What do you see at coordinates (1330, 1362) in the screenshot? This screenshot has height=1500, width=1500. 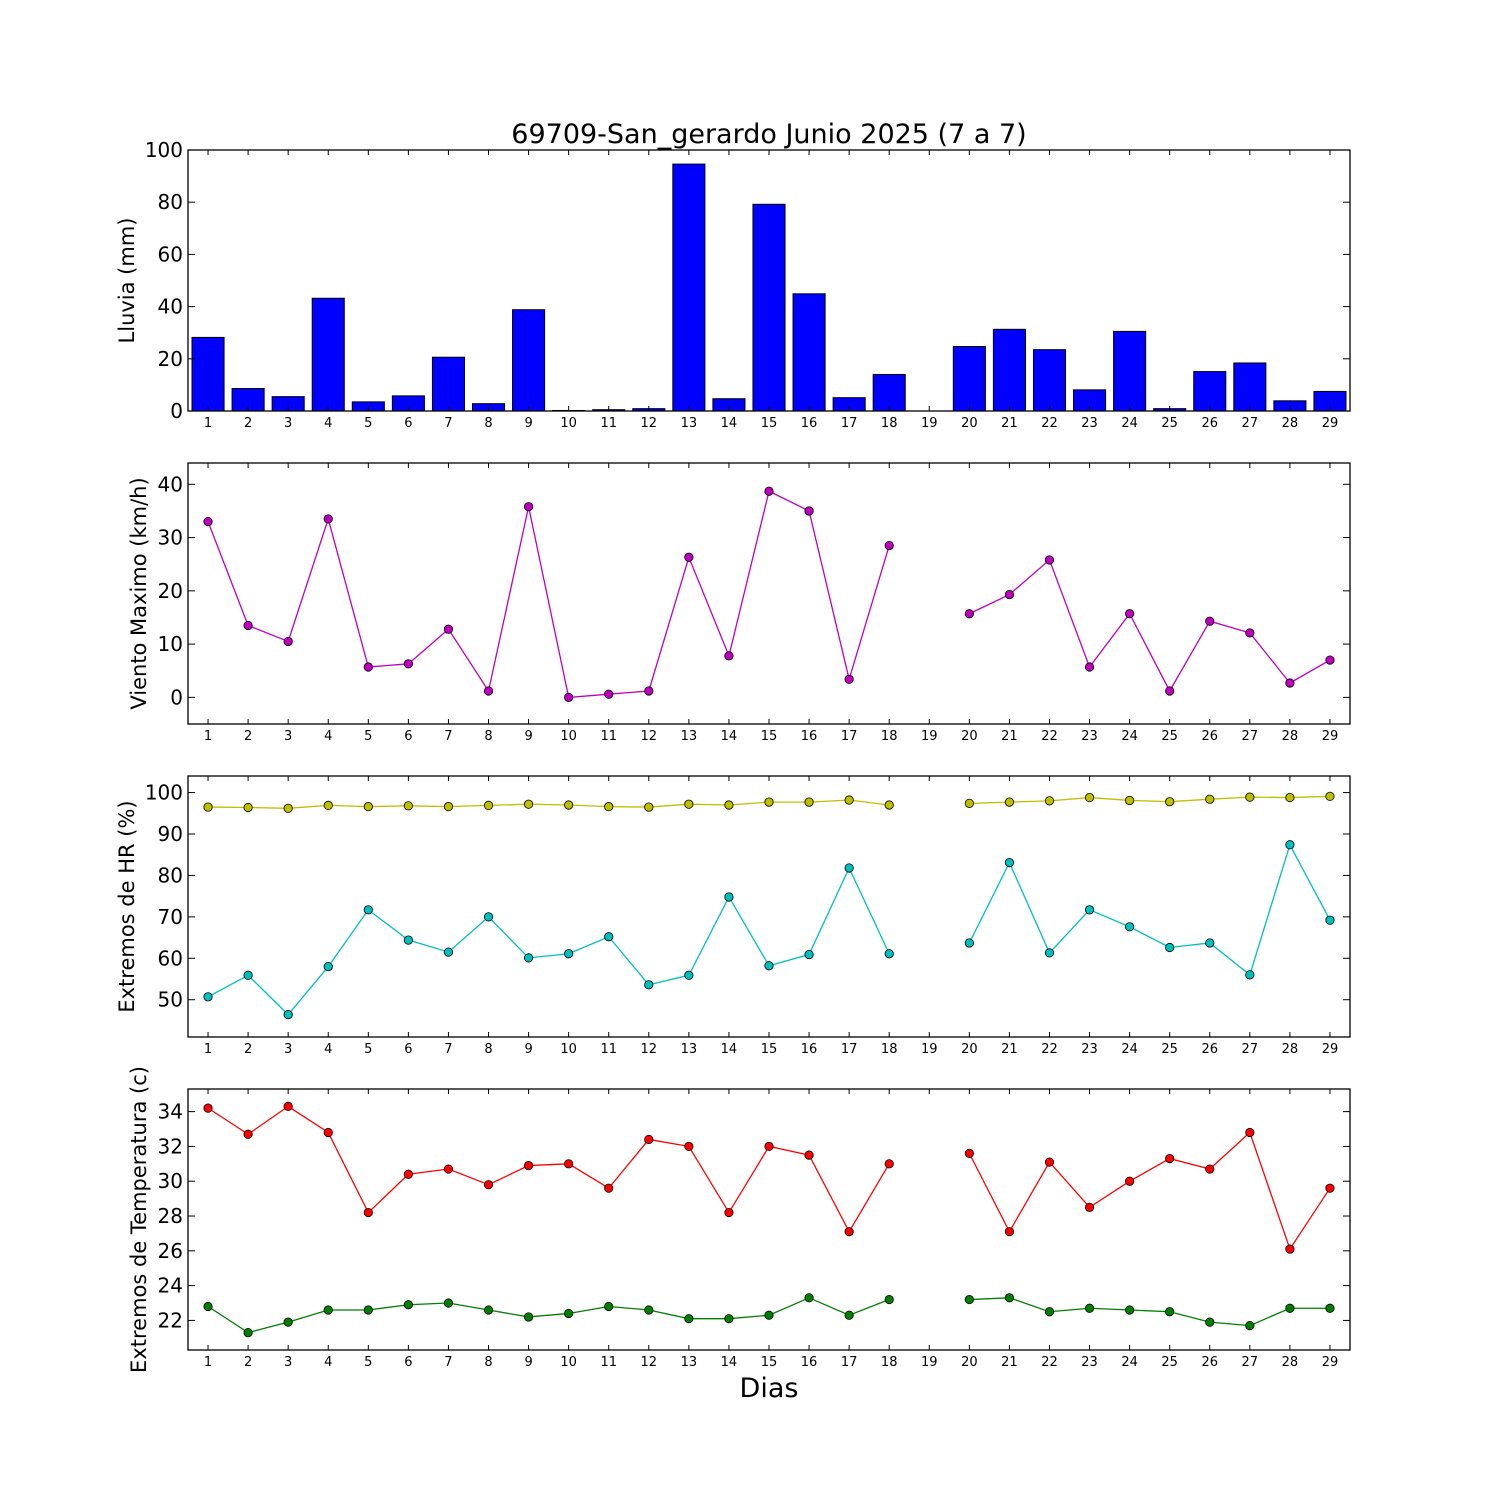 I see `x-tick-label: 29` at bounding box center [1330, 1362].